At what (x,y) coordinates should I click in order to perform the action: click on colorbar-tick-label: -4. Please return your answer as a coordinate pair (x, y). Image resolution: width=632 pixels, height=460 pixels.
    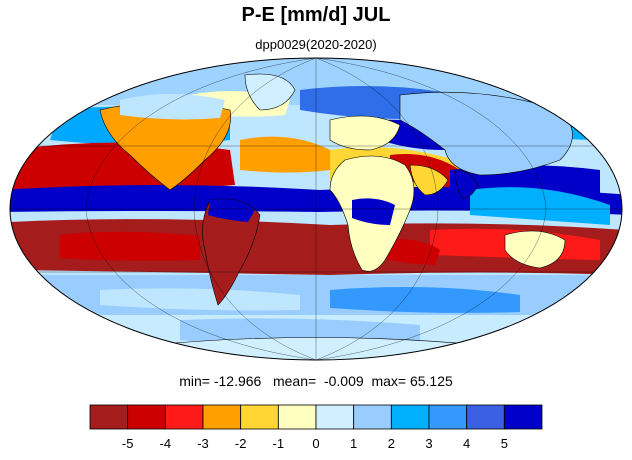
    Looking at the image, I should click on (166, 443).